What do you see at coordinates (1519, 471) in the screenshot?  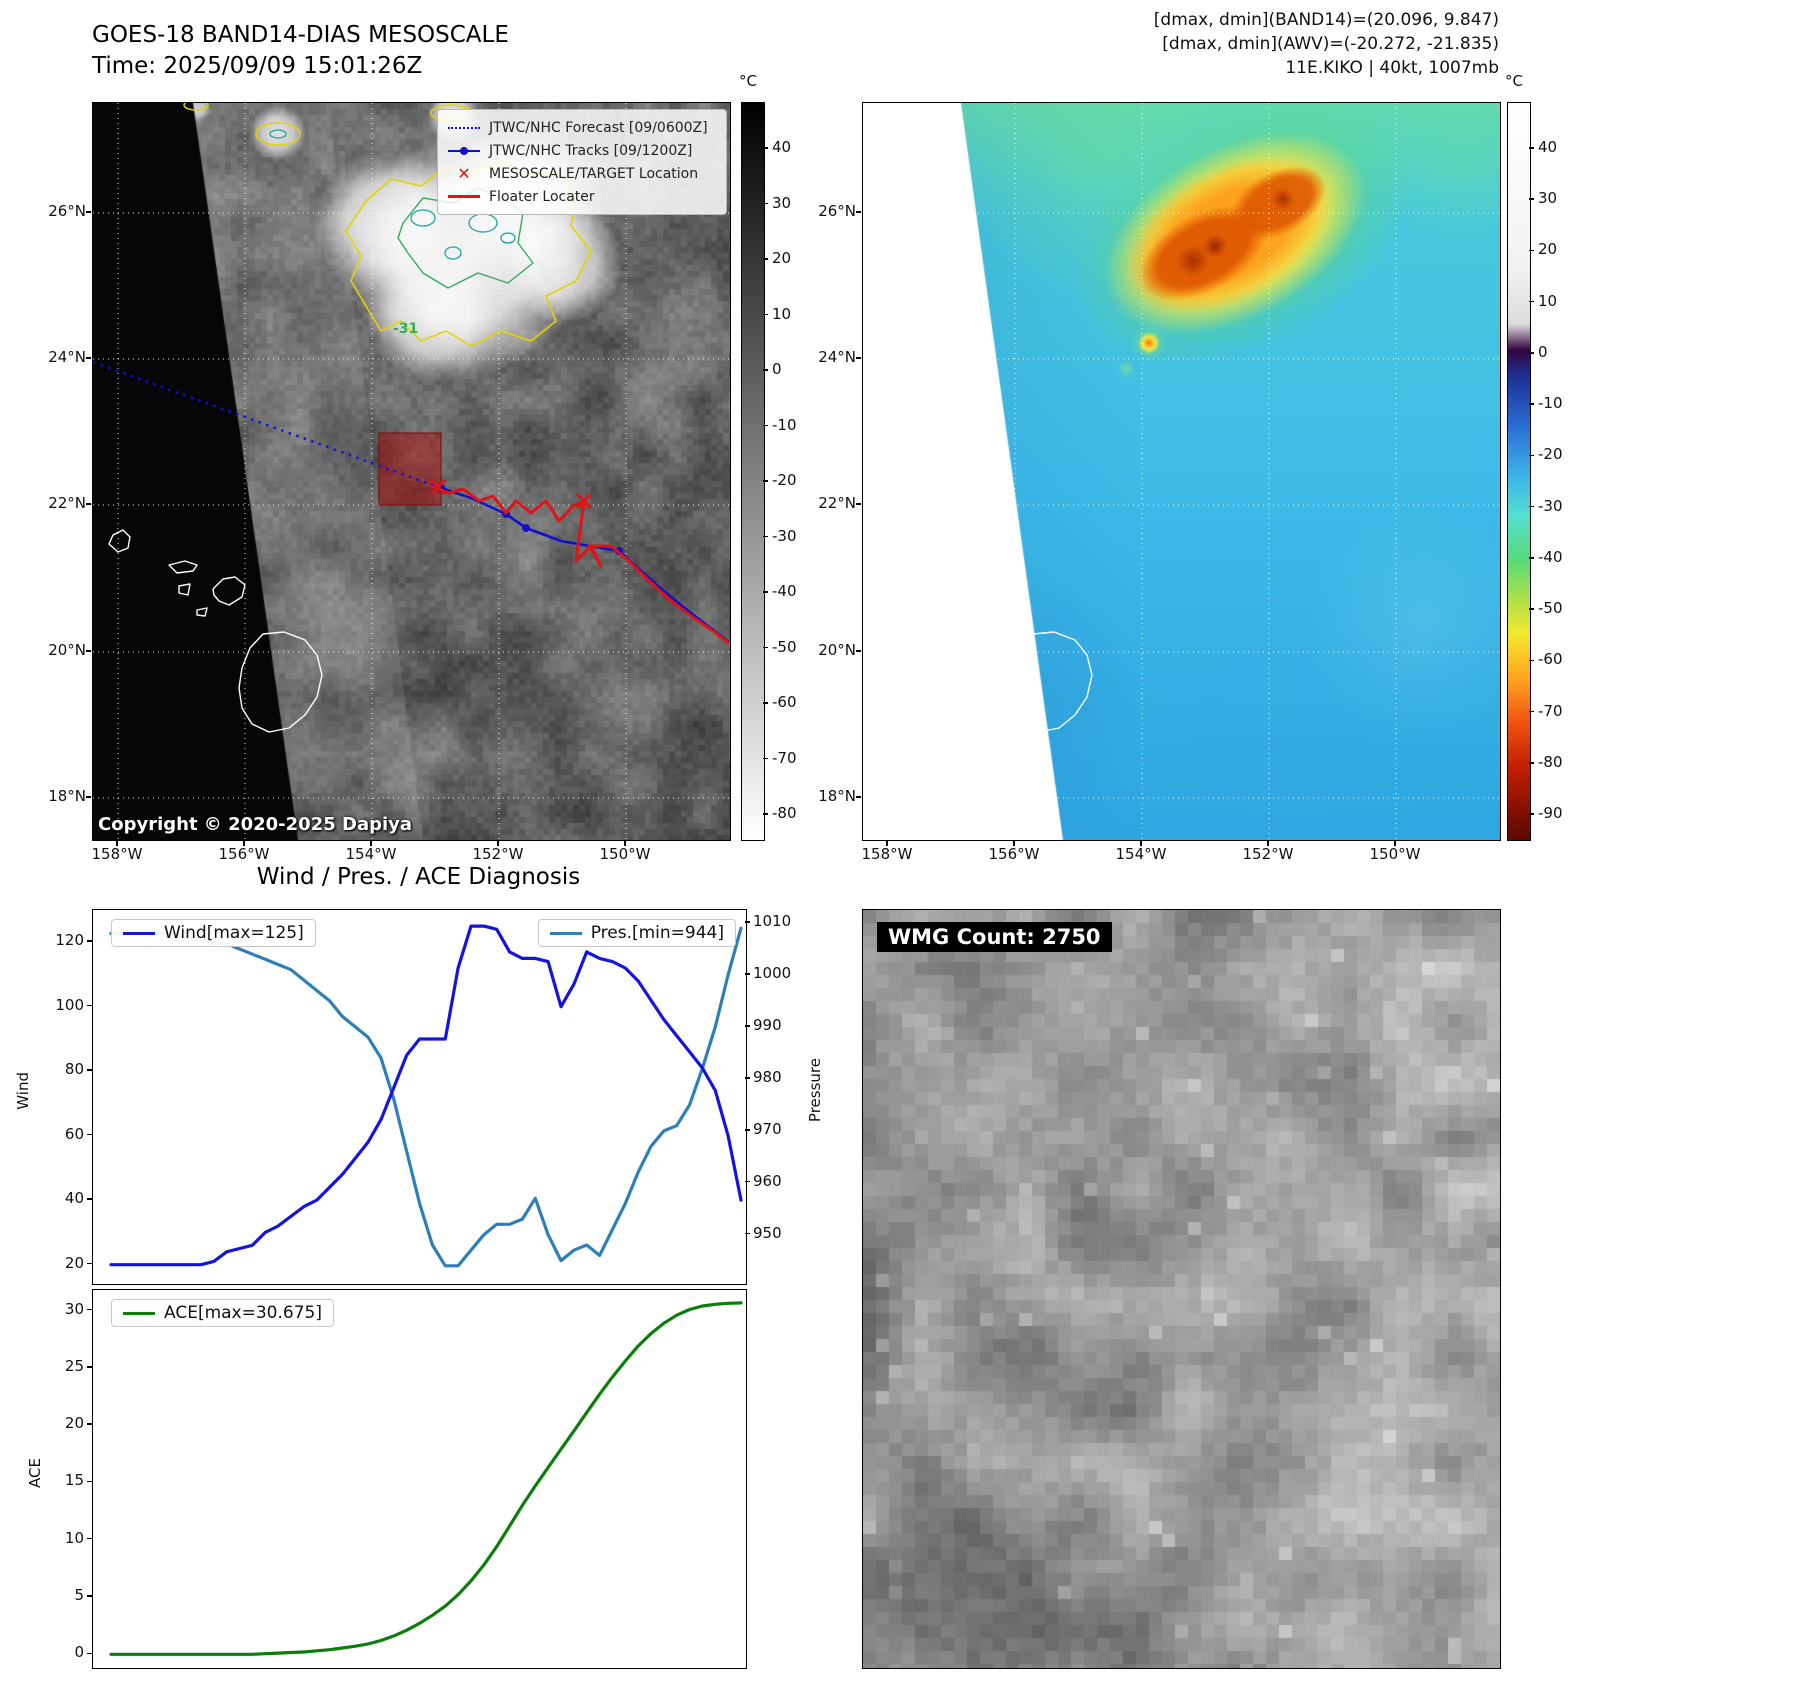 I see `awv-colorbar` at bounding box center [1519, 471].